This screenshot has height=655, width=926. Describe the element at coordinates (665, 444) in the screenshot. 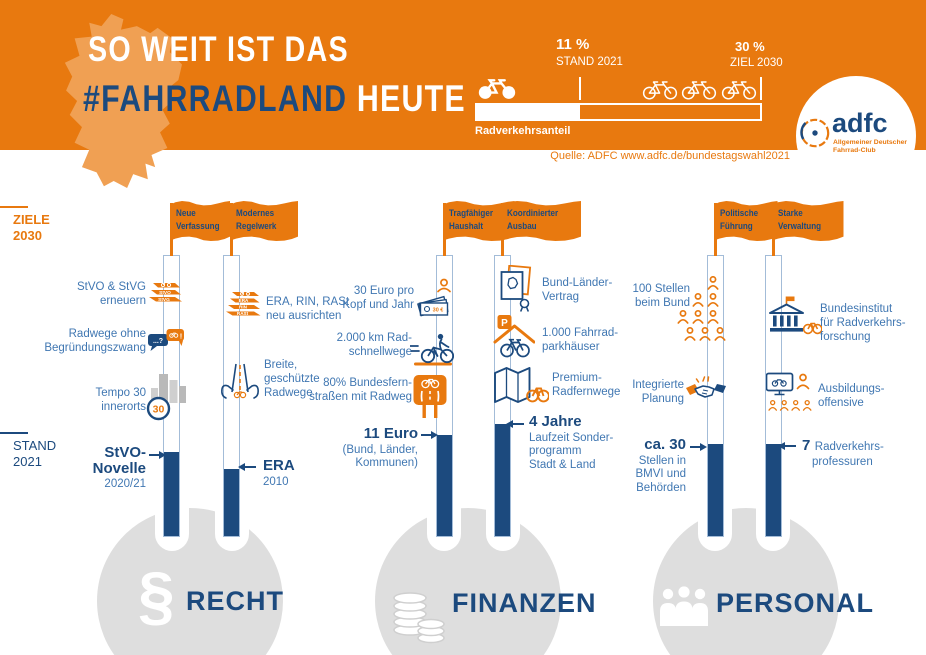

I see `status-bold-line: ca. 30` at that location.